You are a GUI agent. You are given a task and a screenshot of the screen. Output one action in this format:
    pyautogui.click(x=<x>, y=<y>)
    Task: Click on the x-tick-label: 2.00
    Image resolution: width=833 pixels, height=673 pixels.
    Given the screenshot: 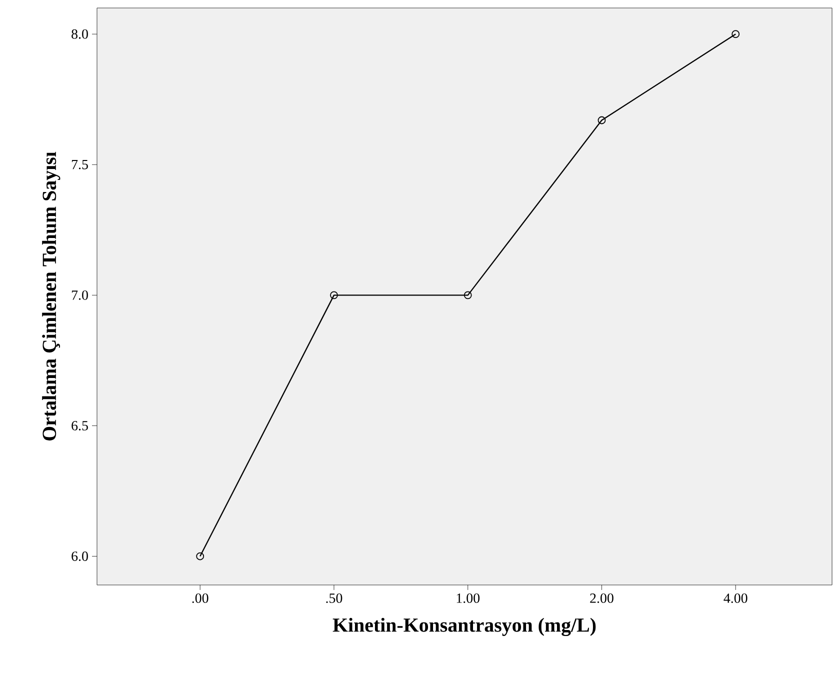 What is the action you would take?
    pyautogui.click(x=602, y=598)
    